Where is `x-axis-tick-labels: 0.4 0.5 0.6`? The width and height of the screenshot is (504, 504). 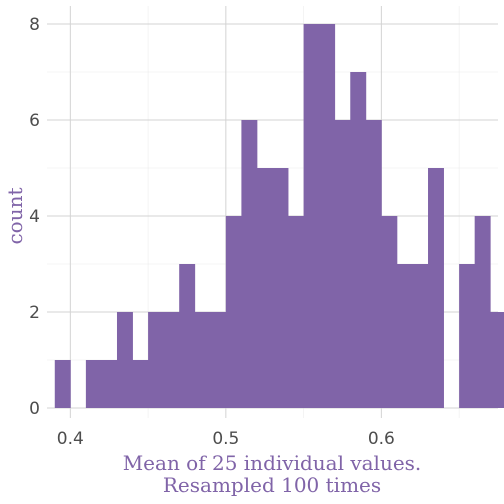
x-axis-tick-labels: 0.4 0.5 0.6 is located at coordinates (226, 439).